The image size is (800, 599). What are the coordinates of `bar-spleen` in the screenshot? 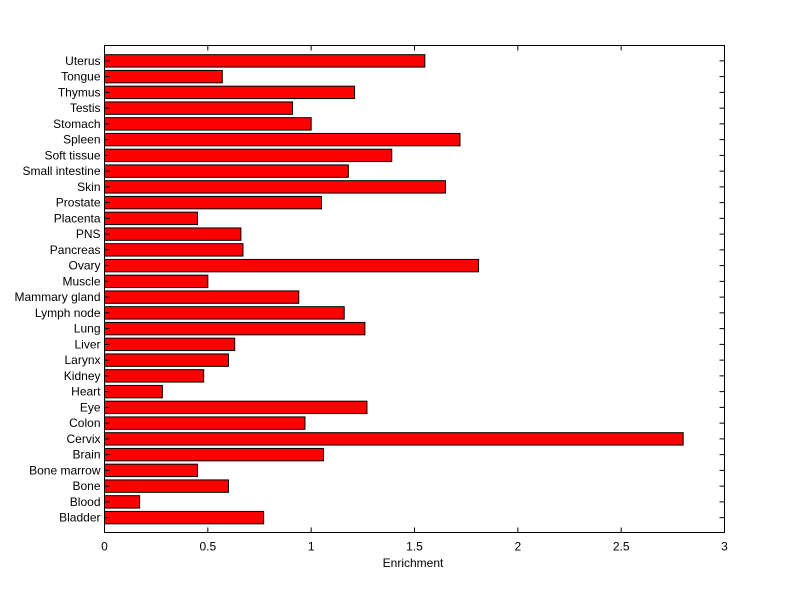 It's located at (282, 139).